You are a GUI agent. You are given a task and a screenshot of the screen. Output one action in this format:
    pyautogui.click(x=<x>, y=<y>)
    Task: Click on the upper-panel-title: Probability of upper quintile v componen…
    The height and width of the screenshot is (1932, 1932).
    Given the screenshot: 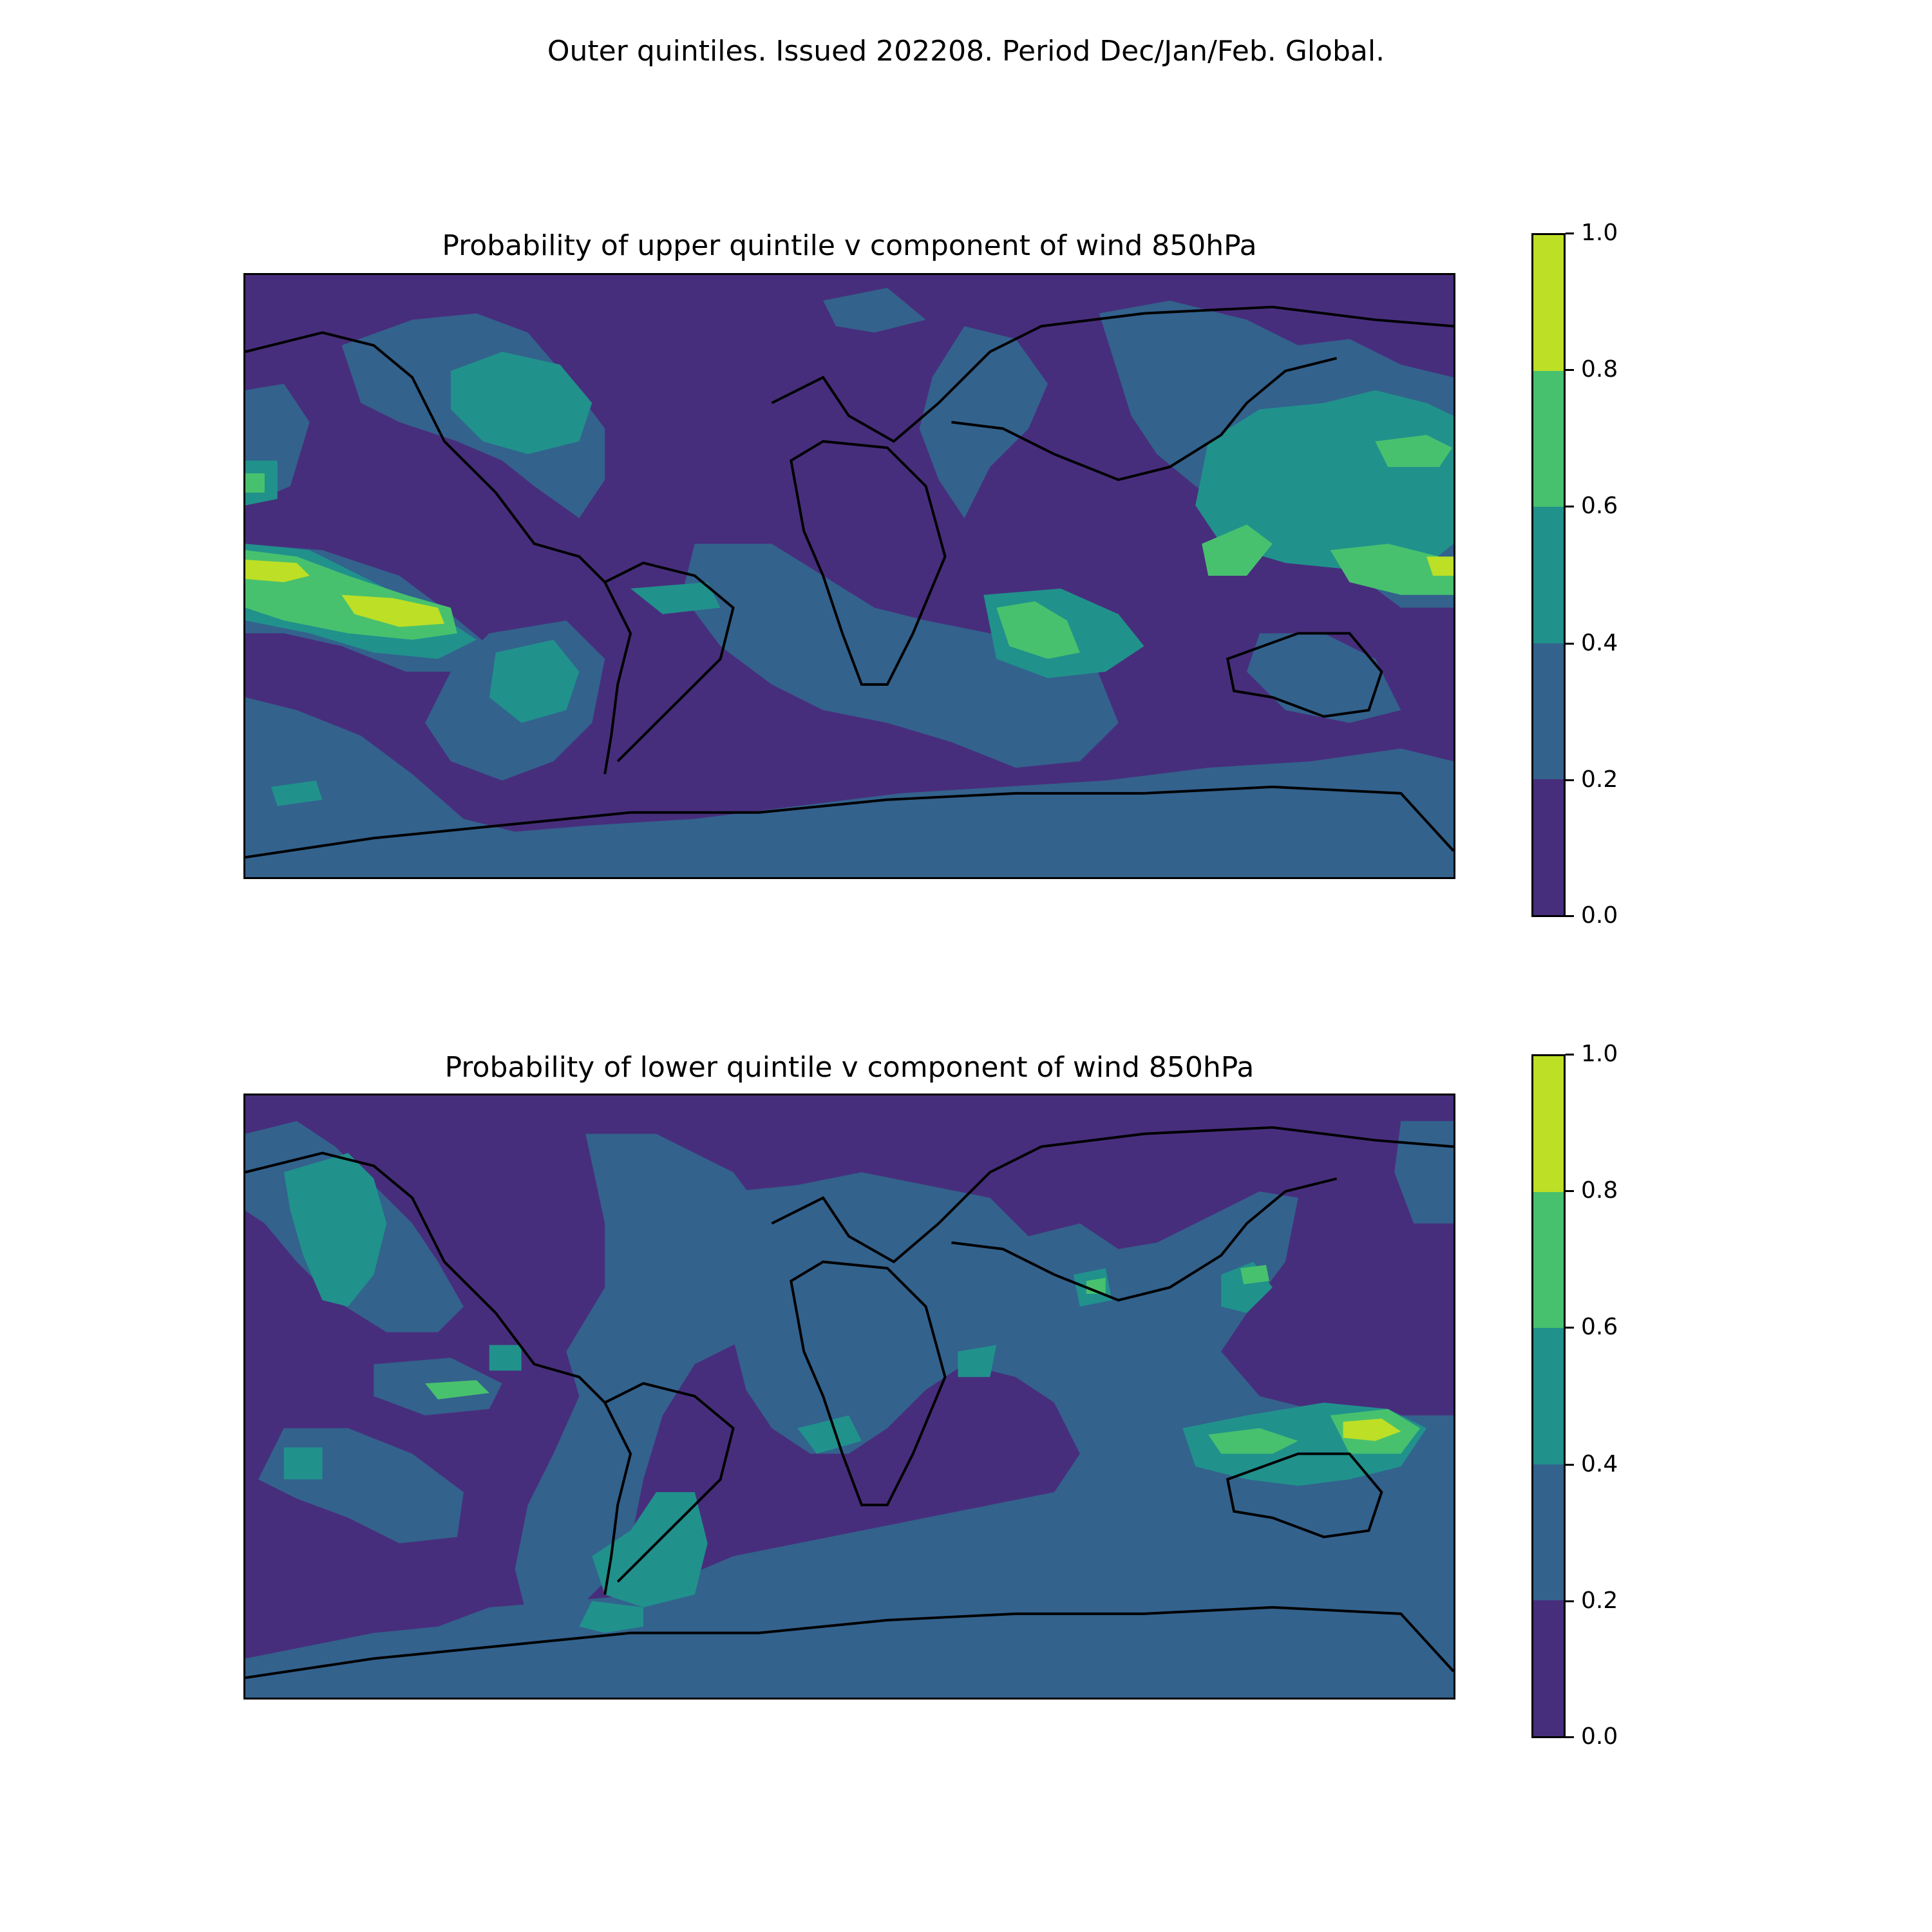 What is the action you would take?
    pyautogui.click(x=849, y=246)
    